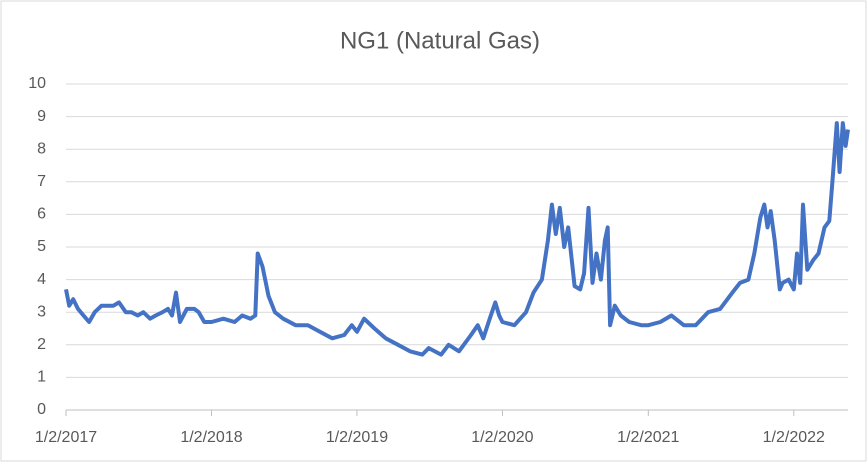 The image size is (867, 462). What do you see at coordinates (41, 214) in the screenshot?
I see `y-tick-label: 6` at bounding box center [41, 214].